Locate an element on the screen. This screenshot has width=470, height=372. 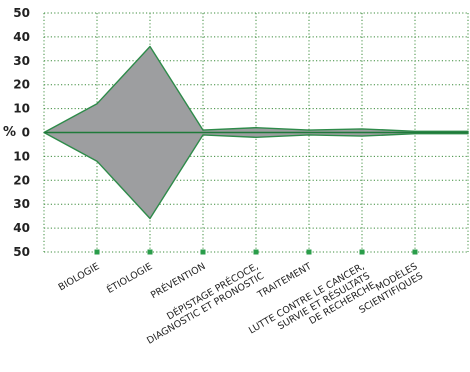
category-label-line: DIAGNOSTIC ET PRONOSTIC is located at coordinates (205, 308).